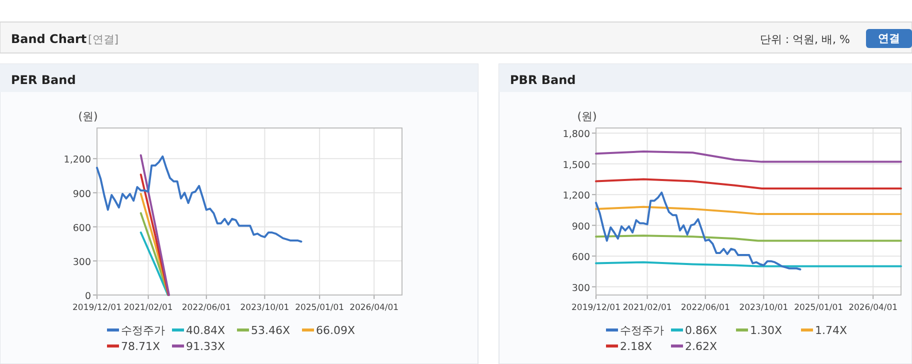  I want to click on text: 단위 : 억원, 배, %, so click(805, 39).